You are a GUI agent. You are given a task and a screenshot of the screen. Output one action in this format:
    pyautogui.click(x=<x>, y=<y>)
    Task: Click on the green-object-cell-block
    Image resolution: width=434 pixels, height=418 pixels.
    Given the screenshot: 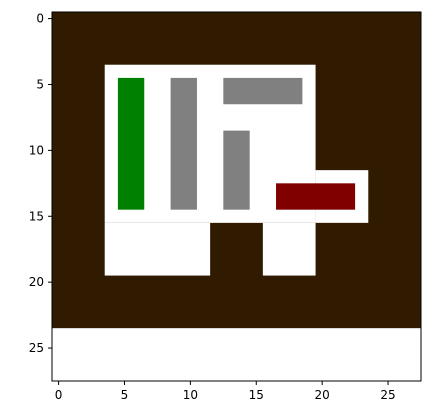 What is the action you would take?
    pyautogui.click(x=131, y=143)
    